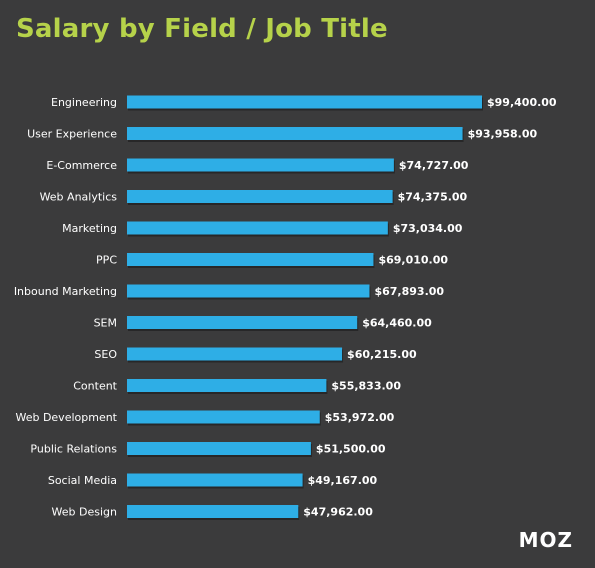 The width and height of the screenshot is (595, 568). What do you see at coordinates (66, 417) in the screenshot?
I see `category-label: Web Development` at bounding box center [66, 417].